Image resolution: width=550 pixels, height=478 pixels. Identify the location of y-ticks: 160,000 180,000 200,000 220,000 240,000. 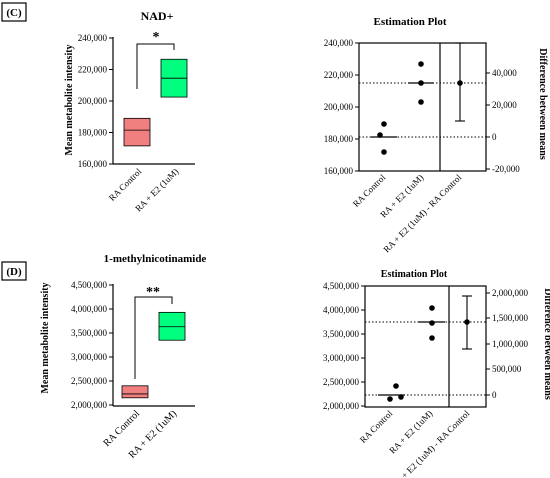
(95, 101).